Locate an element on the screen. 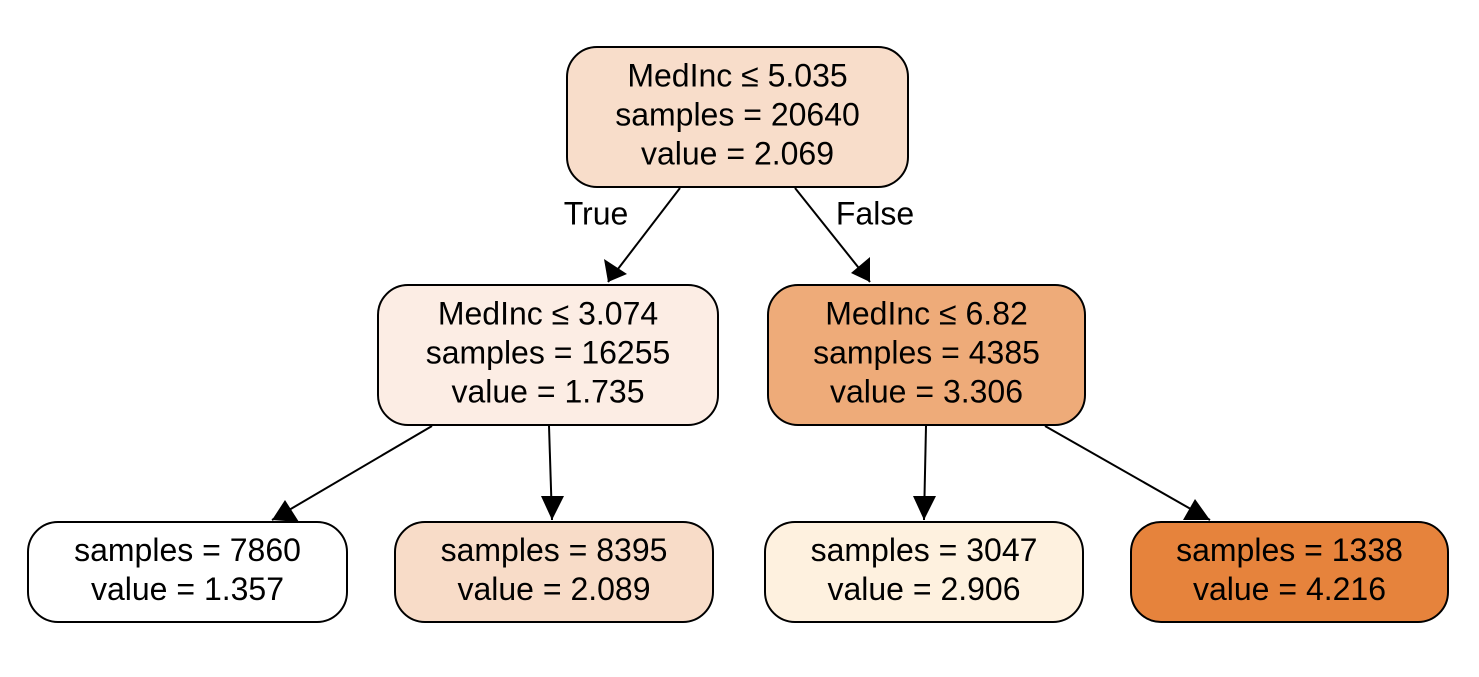 This screenshot has width=1479, height=677. node-text: samples = 20640 is located at coordinates (737, 114).